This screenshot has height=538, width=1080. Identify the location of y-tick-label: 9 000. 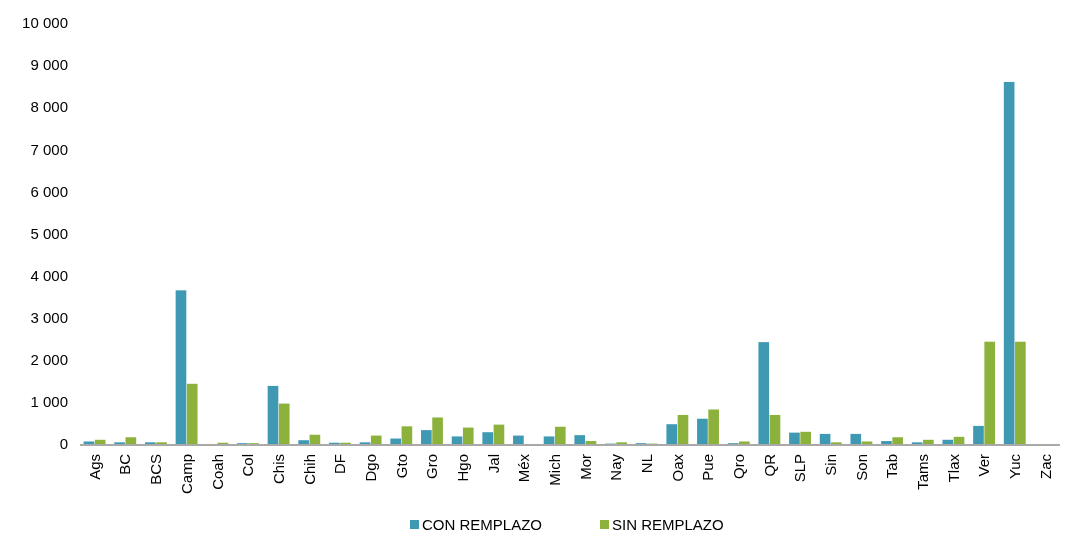
(49, 65).